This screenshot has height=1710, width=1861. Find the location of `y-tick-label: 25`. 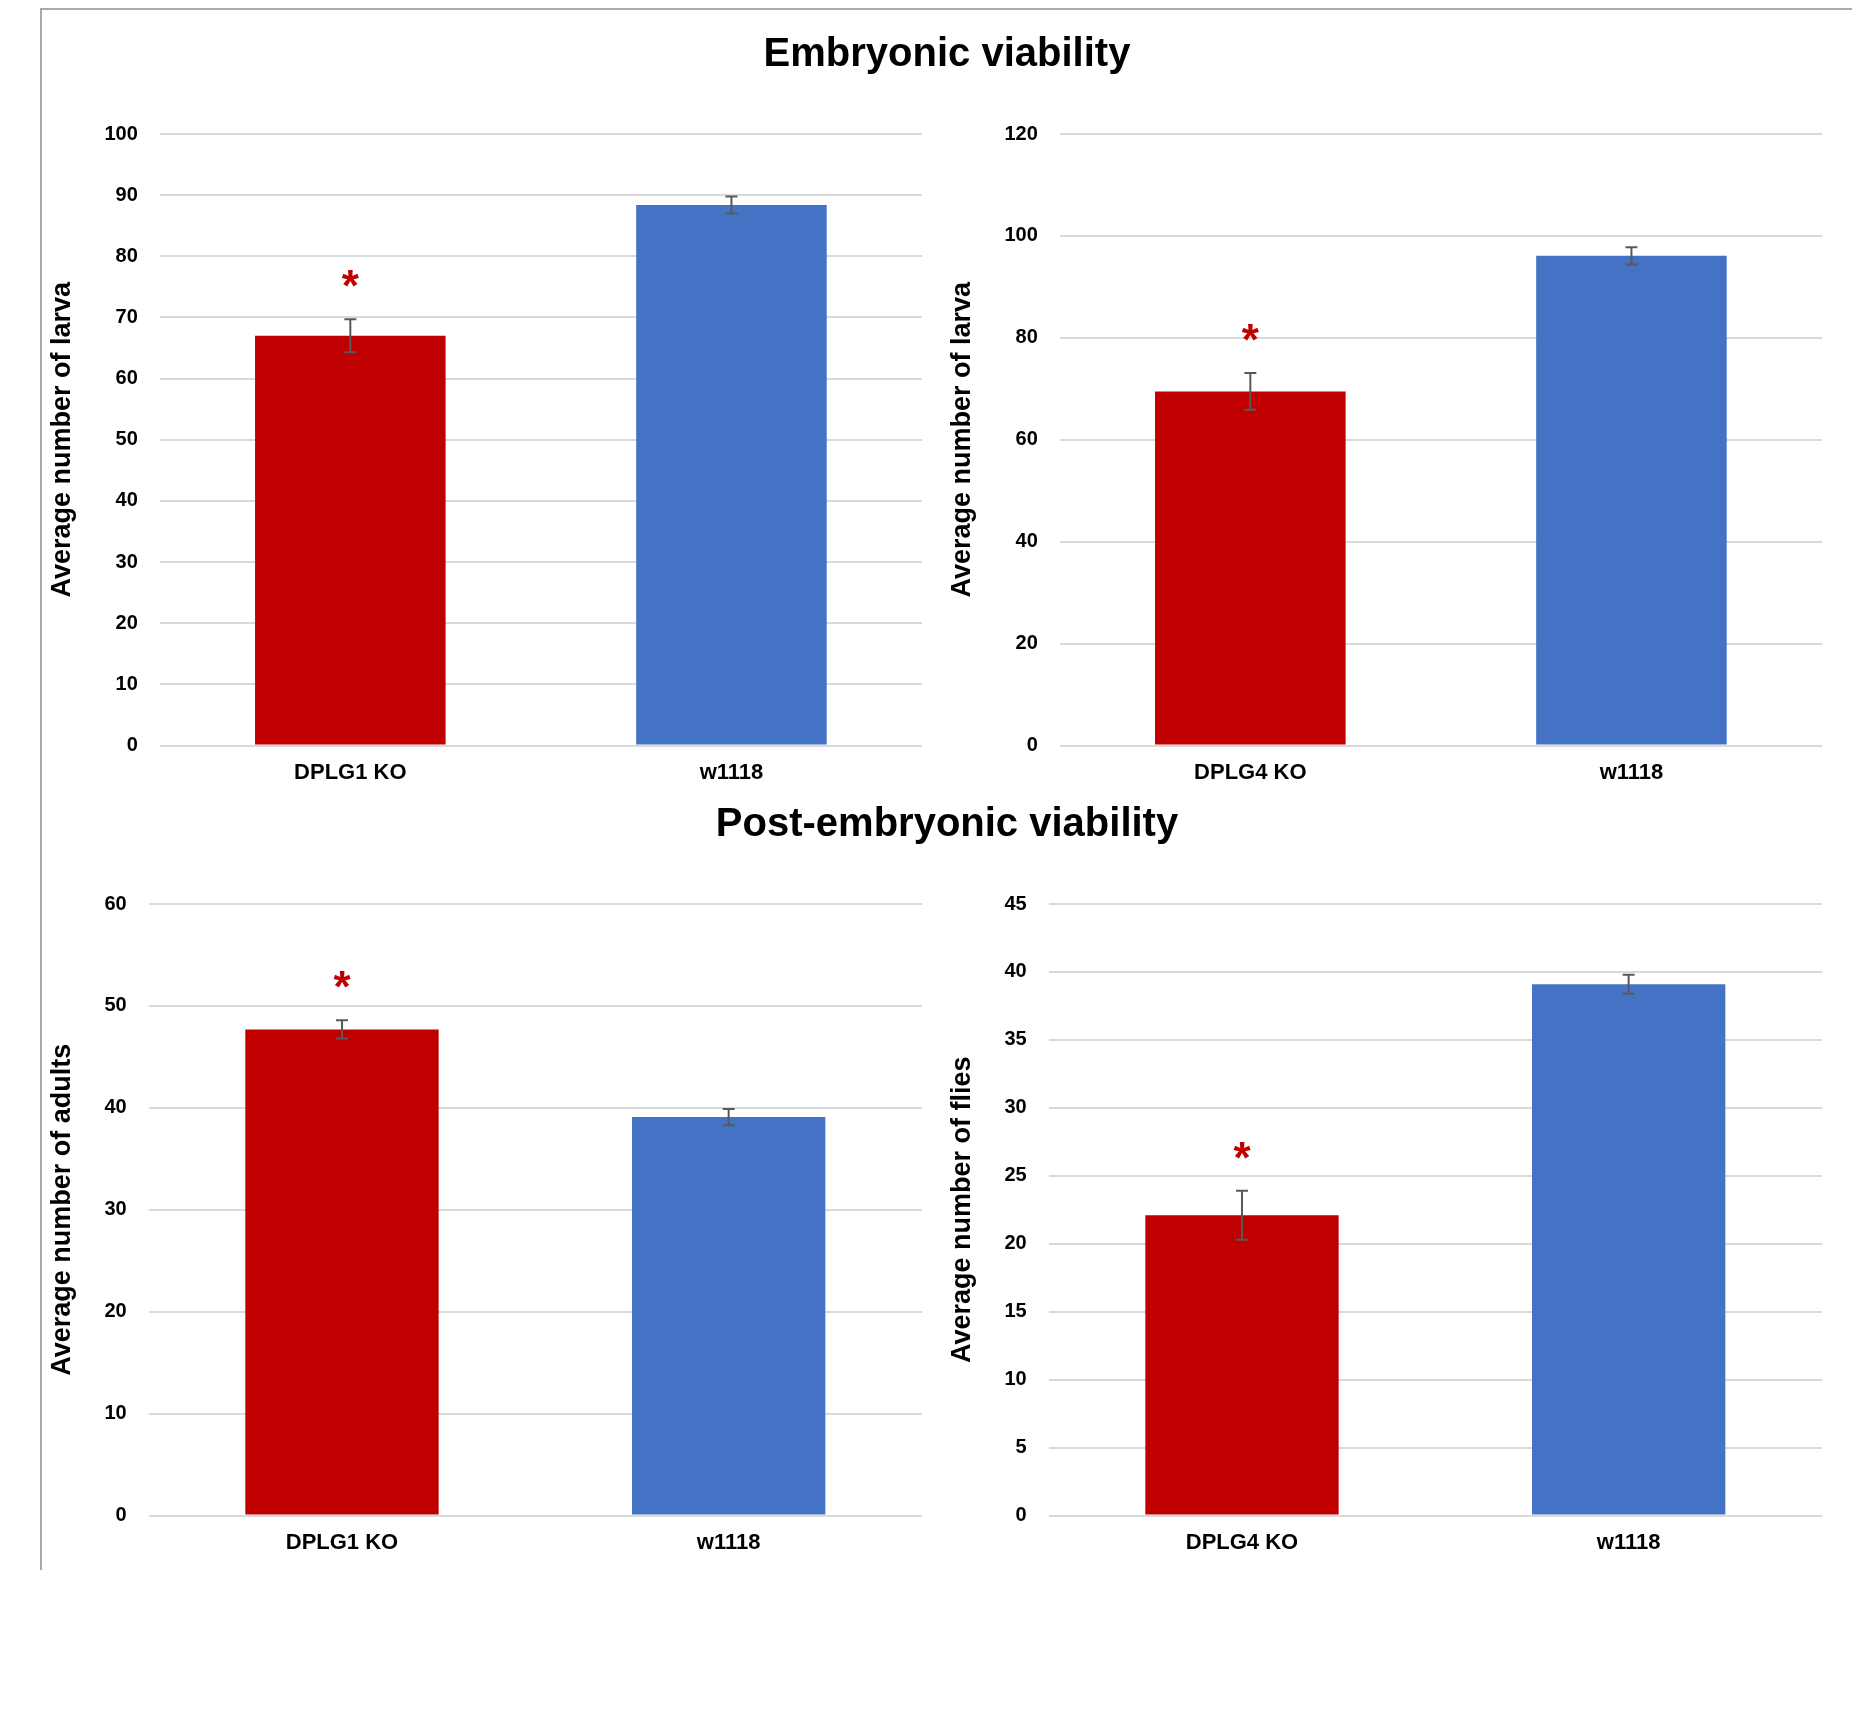

y-tick-label: 25 is located at coordinates (1015, 1174).